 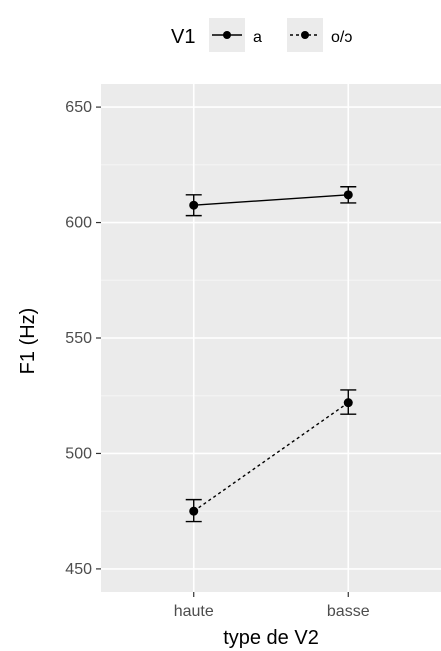 I want to click on y-tick-label: 550, so click(x=78, y=338).